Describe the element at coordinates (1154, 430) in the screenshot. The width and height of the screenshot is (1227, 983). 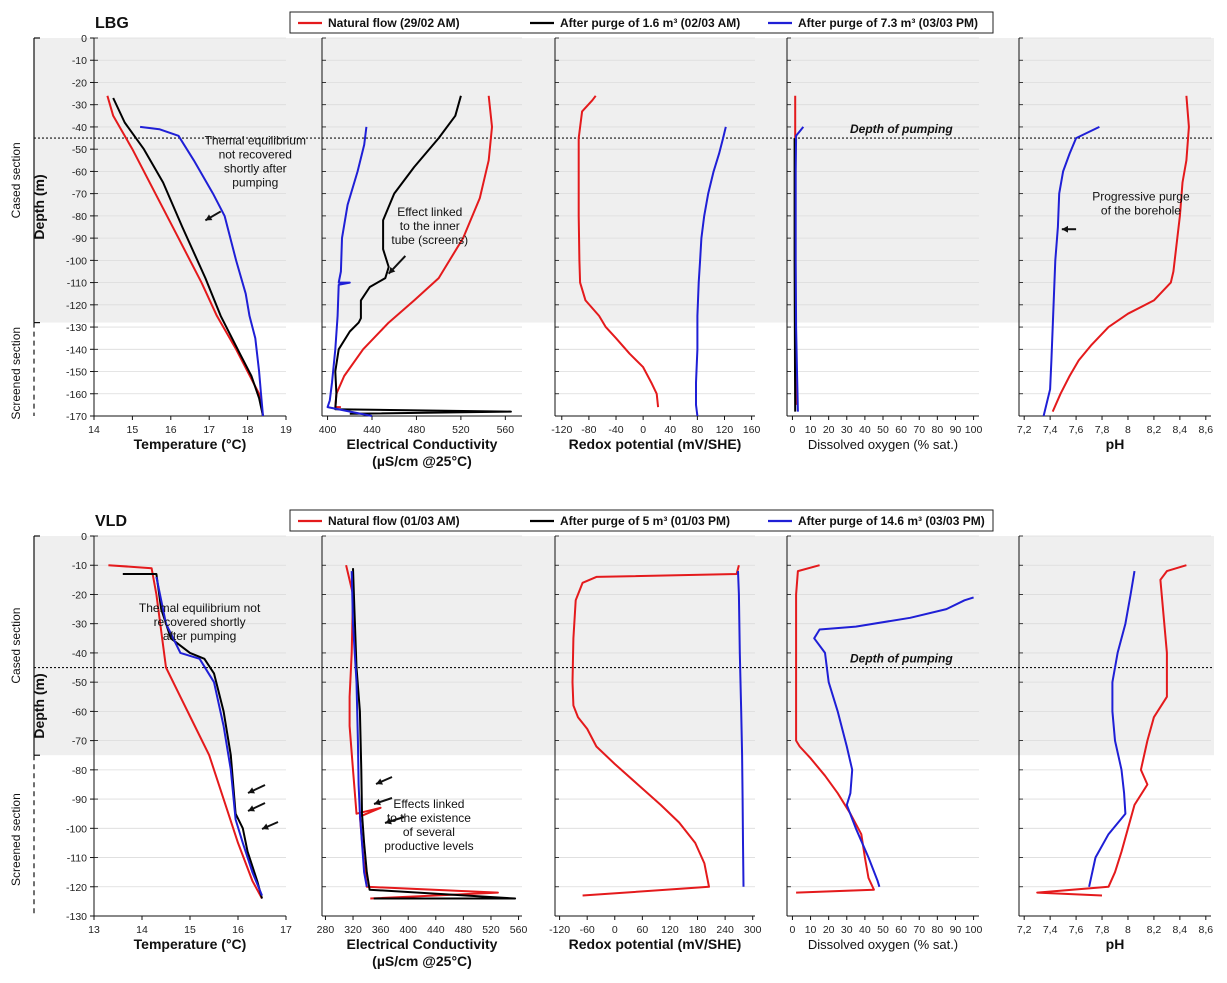
I see `x-tick-label: 8,2` at that location.